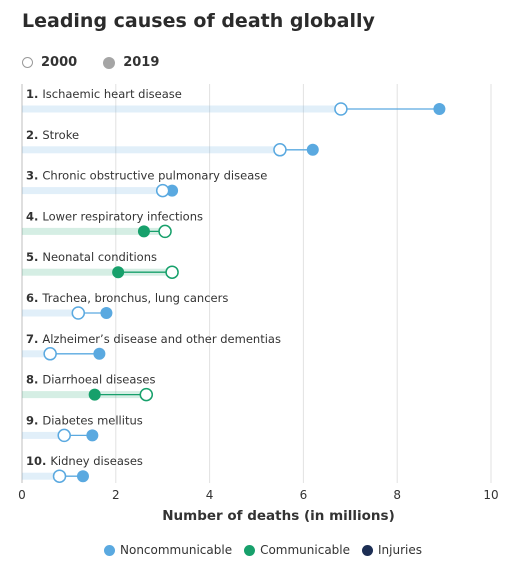  What do you see at coordinates (250, 550) in the screenshot?
I see `communicable-dot-icon` at bounding box center [250, 550].